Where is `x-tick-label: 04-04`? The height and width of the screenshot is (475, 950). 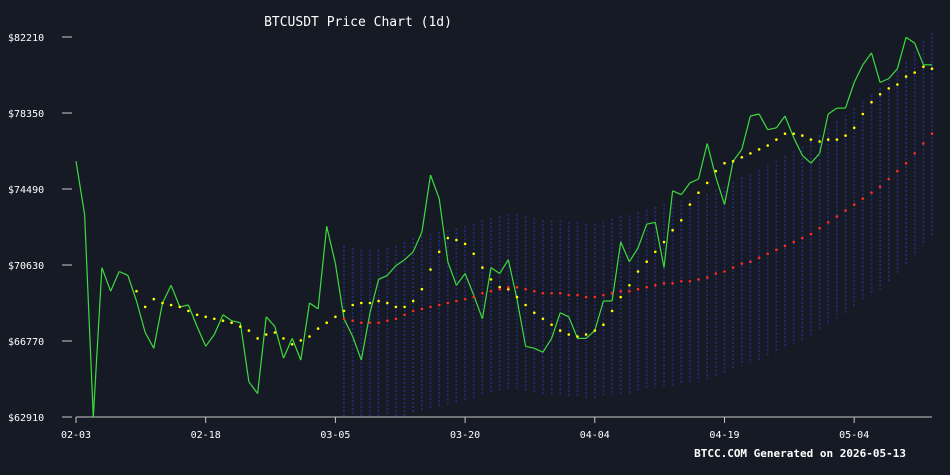
x-tick-label: 04-04 is located at coordinates (595, 435).